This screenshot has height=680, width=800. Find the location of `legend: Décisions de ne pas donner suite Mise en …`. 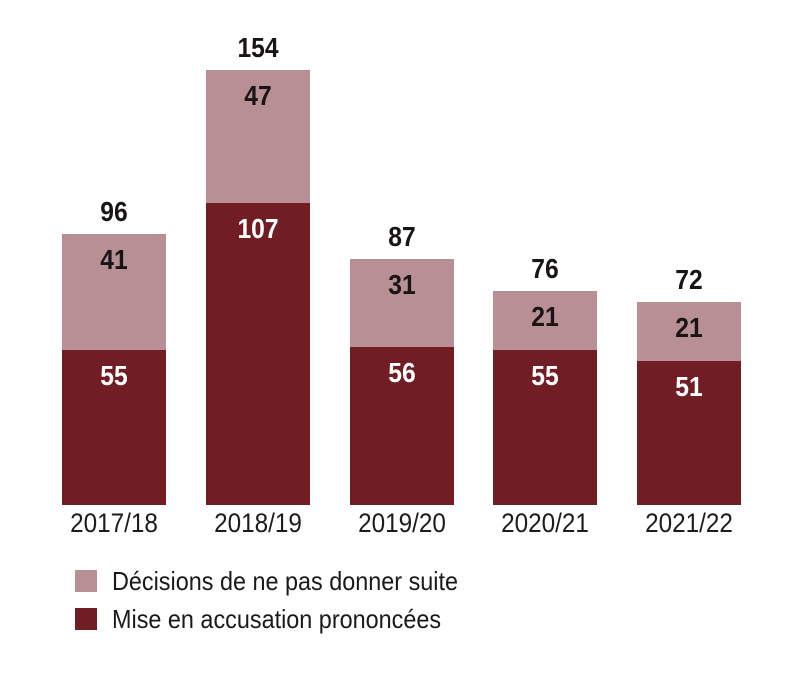

legend: Décisions de ne pas donner suite Mise en … is located at coordinates (285, 606).